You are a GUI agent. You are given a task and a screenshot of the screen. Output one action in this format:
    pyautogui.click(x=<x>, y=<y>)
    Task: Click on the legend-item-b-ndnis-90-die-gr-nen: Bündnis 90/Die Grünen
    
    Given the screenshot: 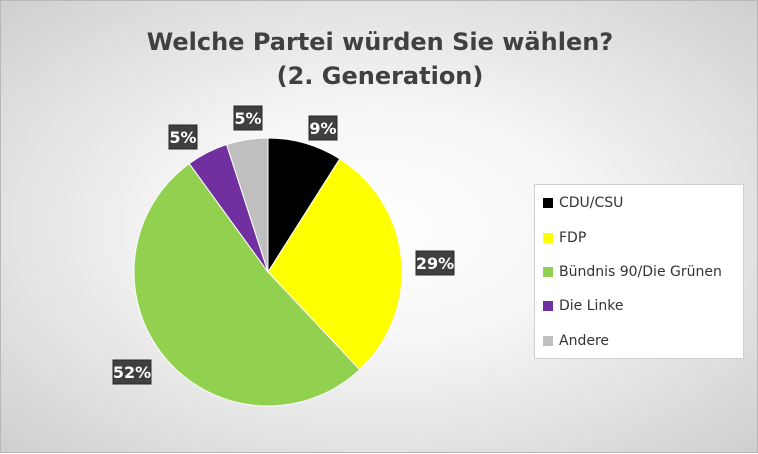 What is the action you would take?
    pyautogui.click(x=632, y=272)
    